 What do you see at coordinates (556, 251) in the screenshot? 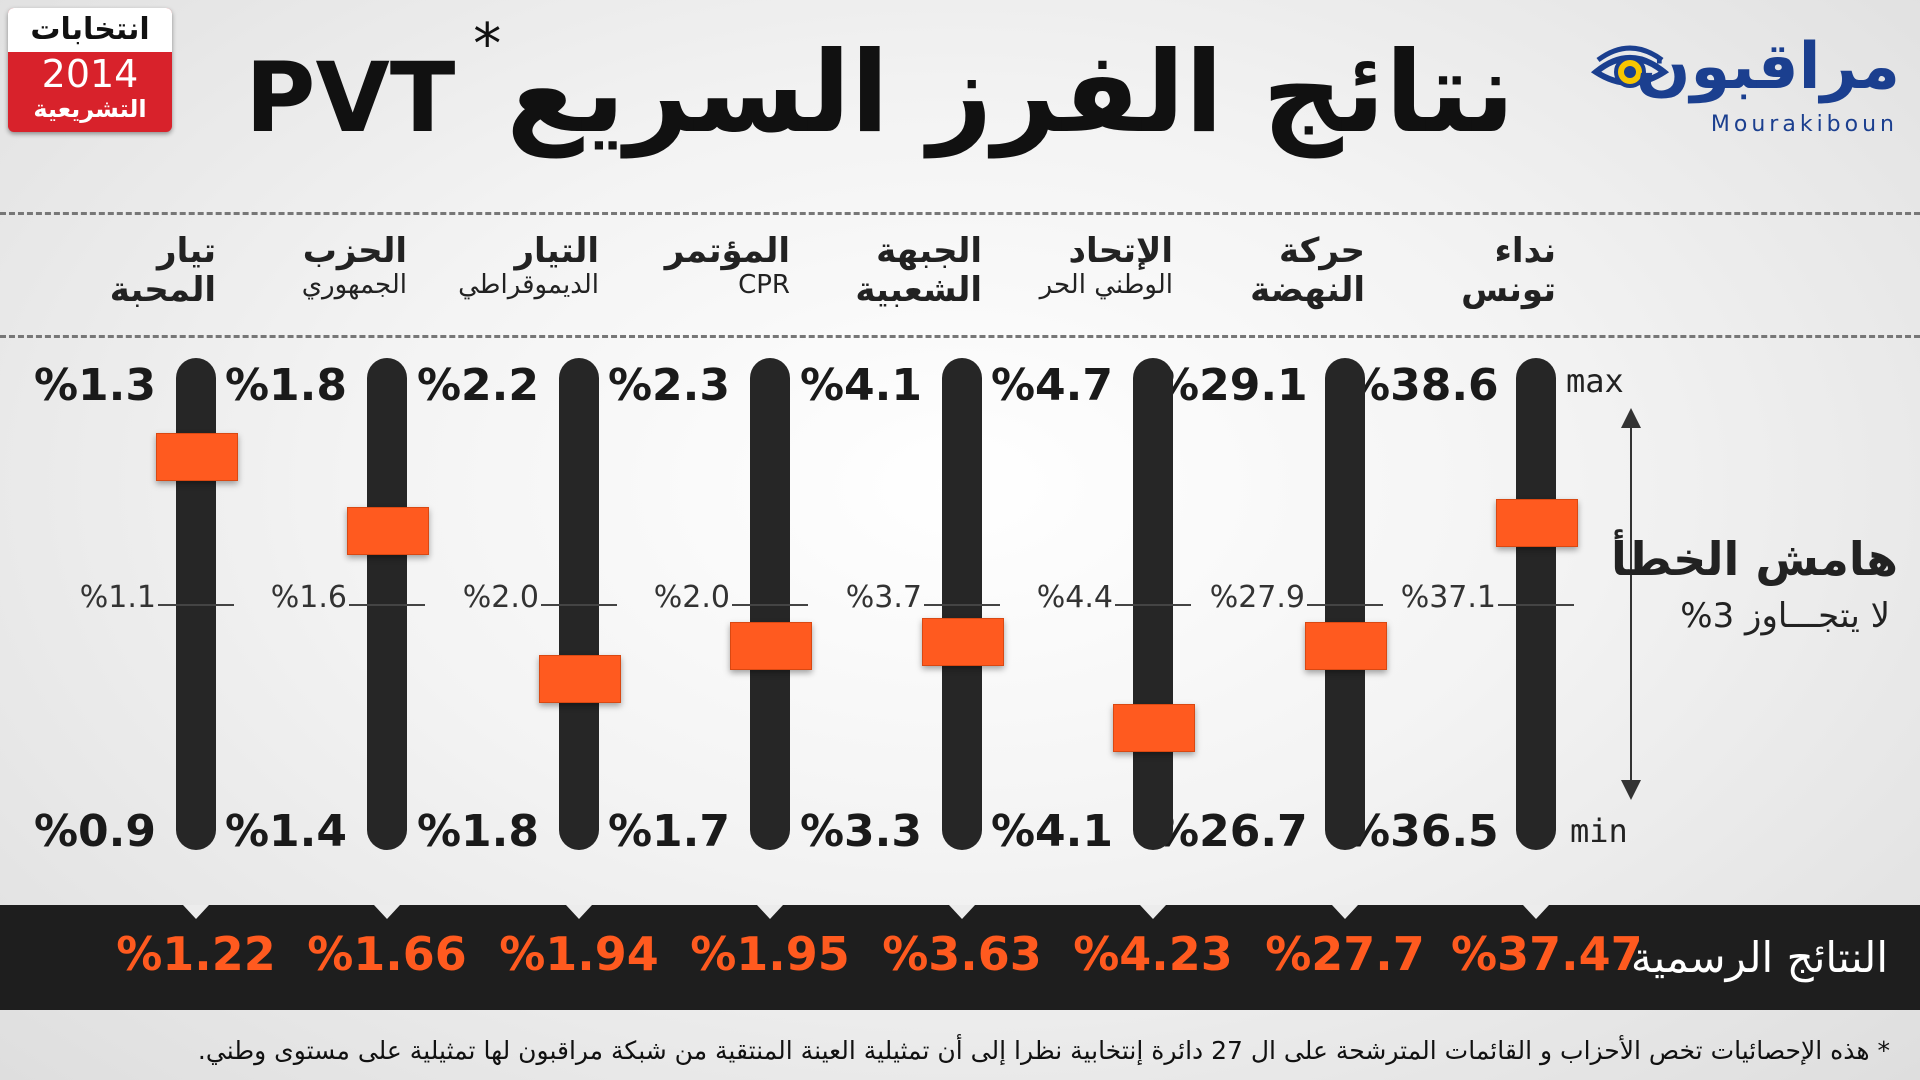
I see `party-name-line1: التيار` at bounding box center [556, 251].